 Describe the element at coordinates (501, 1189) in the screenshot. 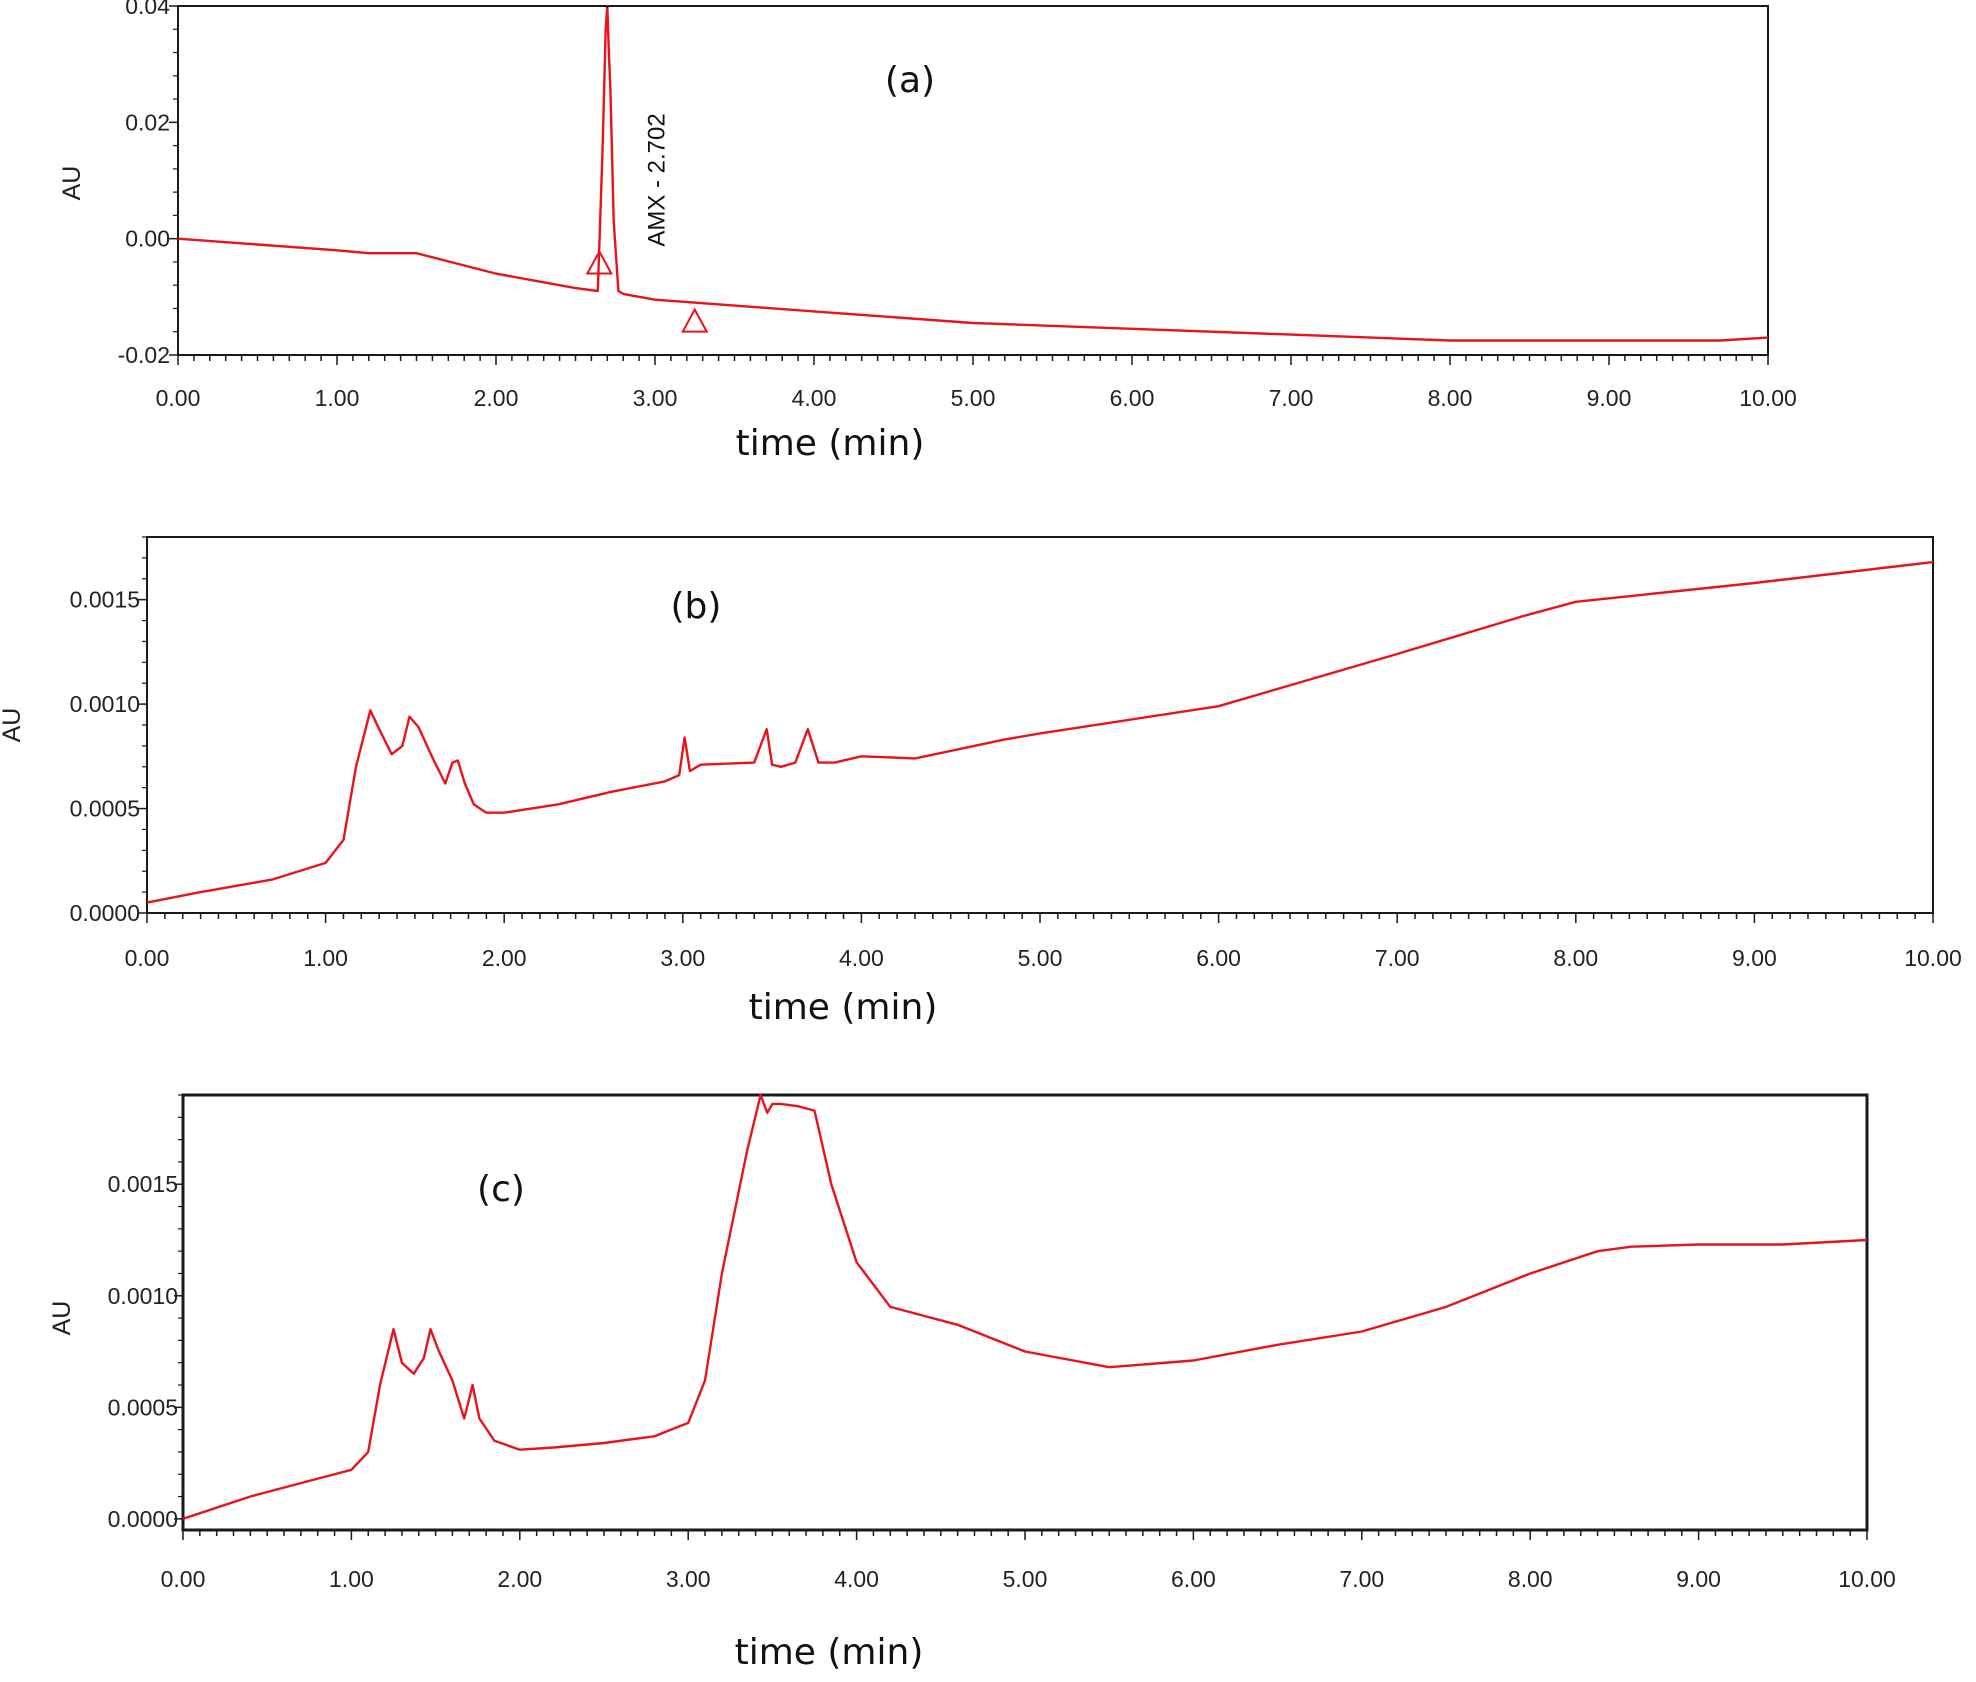

I see `panel-label: (c)` at that location.